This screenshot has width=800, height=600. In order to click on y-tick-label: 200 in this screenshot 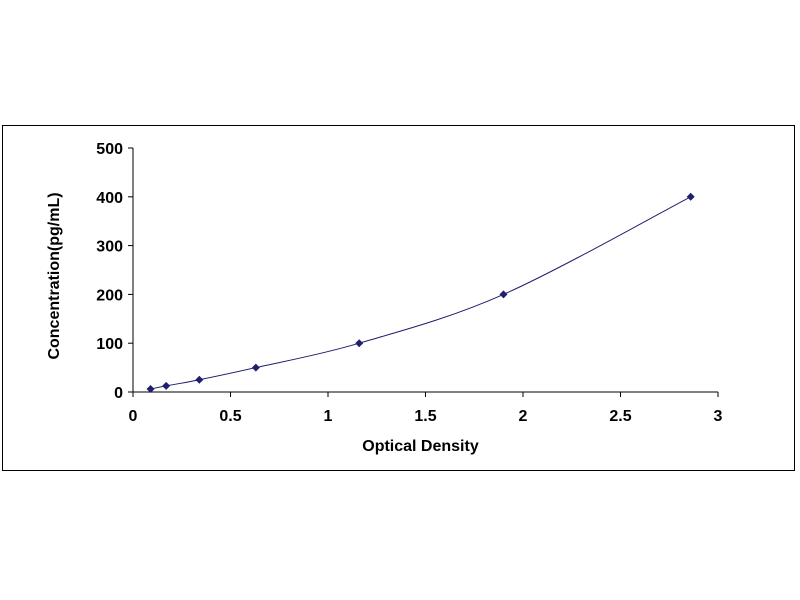, I will do `click(109, 295)`.